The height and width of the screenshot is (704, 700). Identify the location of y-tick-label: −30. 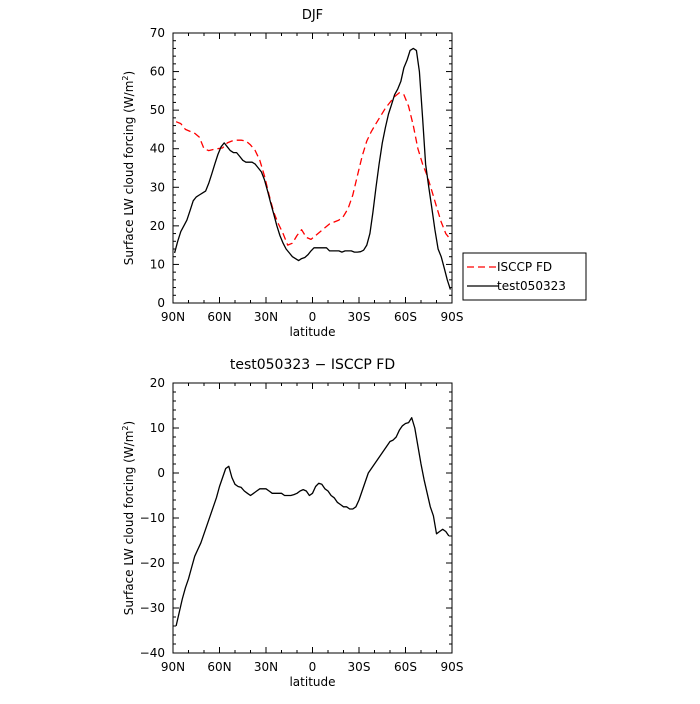
(152, 608).